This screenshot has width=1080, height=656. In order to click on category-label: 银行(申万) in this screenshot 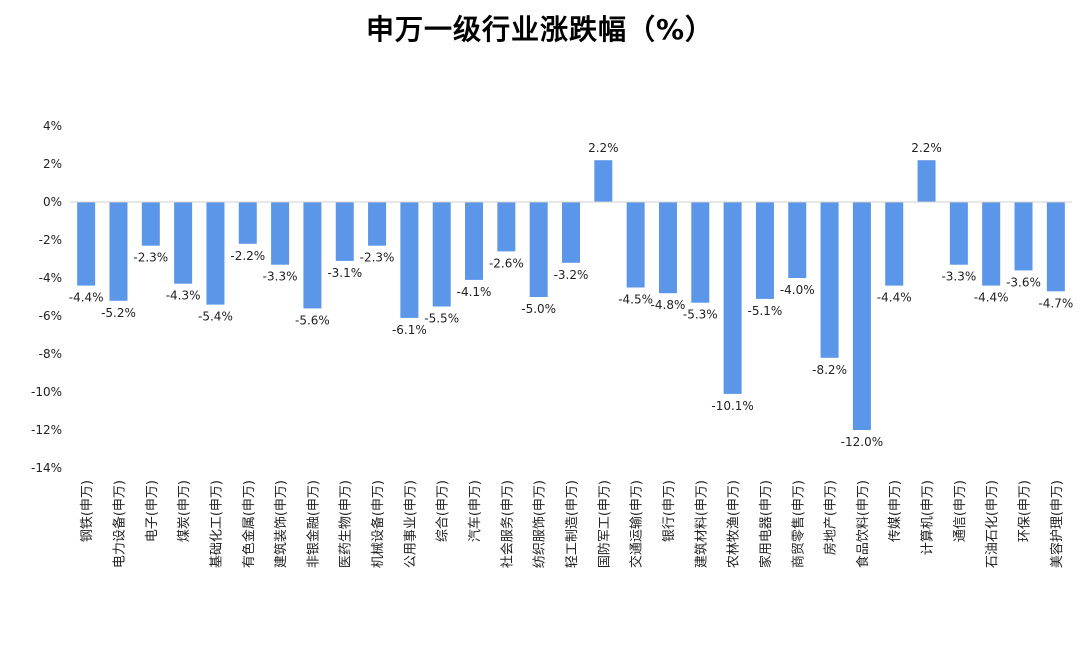, I will do `click(669, 511)`.